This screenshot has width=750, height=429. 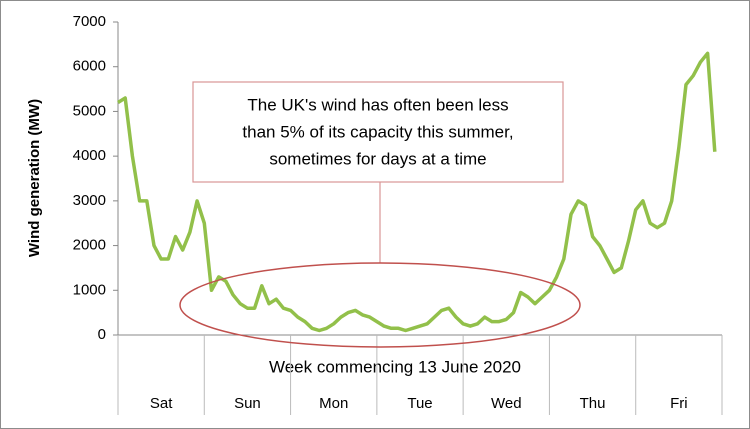 What do you see at coordinates (377, 104) in the screenshot?
I see `annotation-text: The UK's wind has often been less` at bounding box center [377, 104].